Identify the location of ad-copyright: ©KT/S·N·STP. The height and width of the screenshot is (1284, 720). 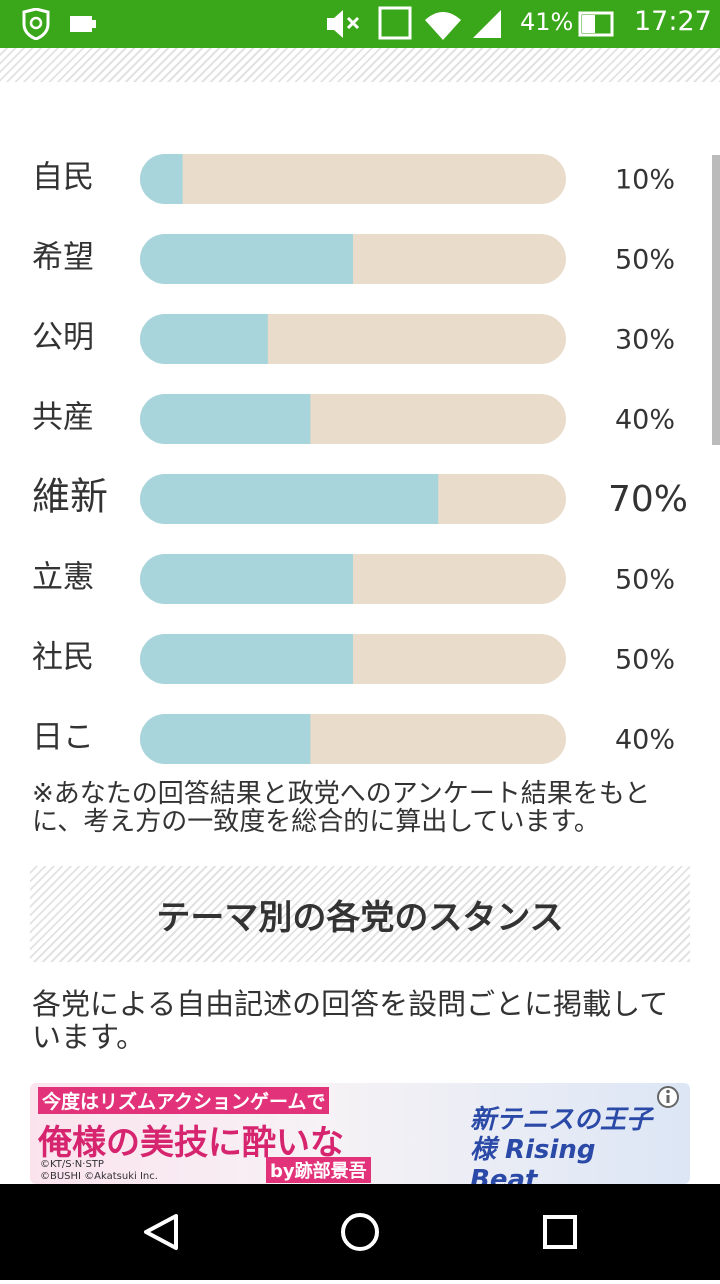
(72, 1164).